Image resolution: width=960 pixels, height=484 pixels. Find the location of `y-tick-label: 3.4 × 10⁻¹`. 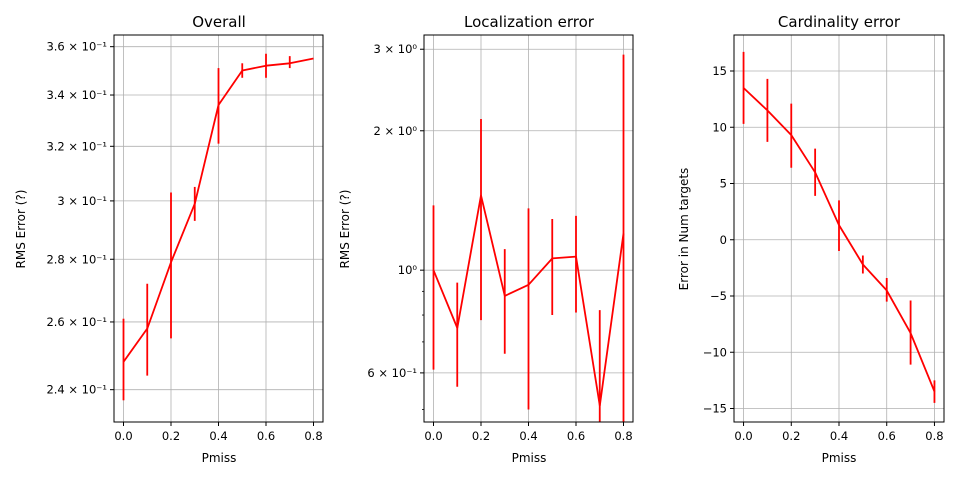

y-tick-label: 3.4 × 10⁻¹ is located at coordinates (76, 95).